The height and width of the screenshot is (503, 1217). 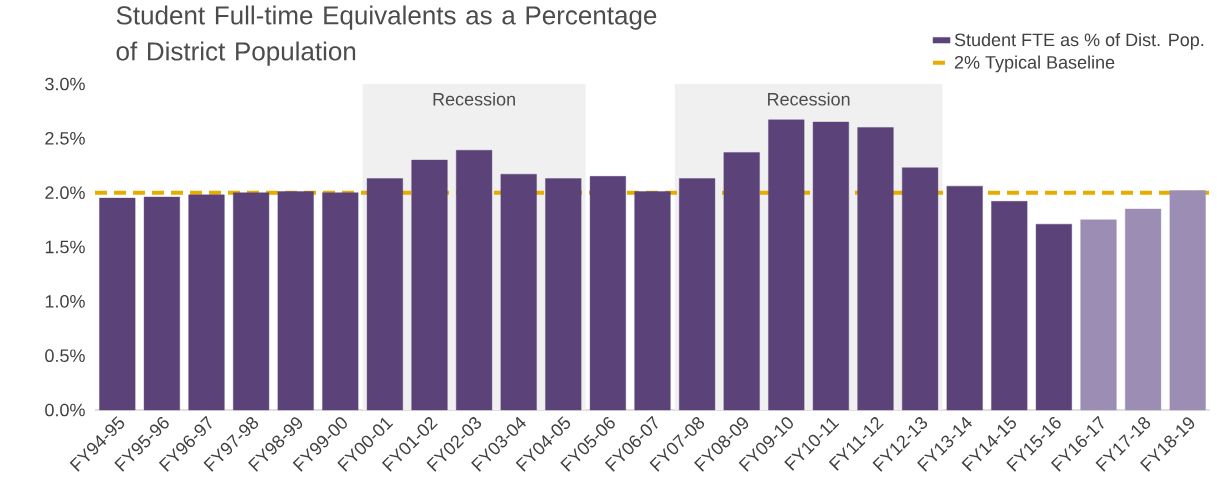 What do you see at coordinates (65, 247) in the screenshot?
I see `y-tick-label: 1.5%` at bounding box center [65, 247].